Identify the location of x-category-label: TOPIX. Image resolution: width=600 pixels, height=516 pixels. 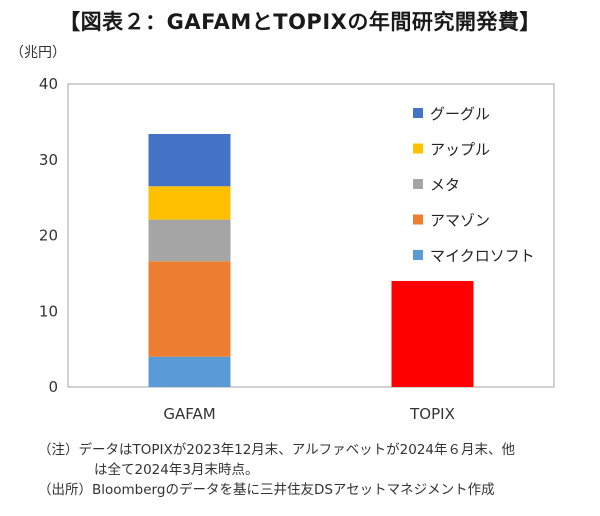
(432, 414).